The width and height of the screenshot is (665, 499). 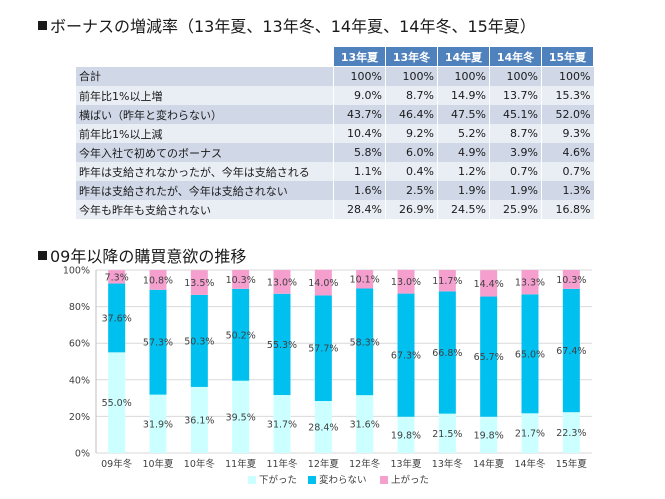 What do you see at coordinates (515, 56) in the screenshot?
I see `column-header: 14年冬` at bounding box center [515, 56].